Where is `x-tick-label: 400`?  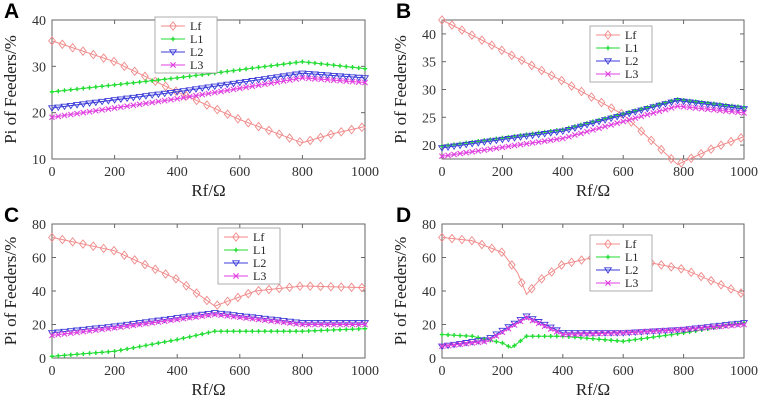 x-tick-label: 400 is located at coordinates (177, 371).